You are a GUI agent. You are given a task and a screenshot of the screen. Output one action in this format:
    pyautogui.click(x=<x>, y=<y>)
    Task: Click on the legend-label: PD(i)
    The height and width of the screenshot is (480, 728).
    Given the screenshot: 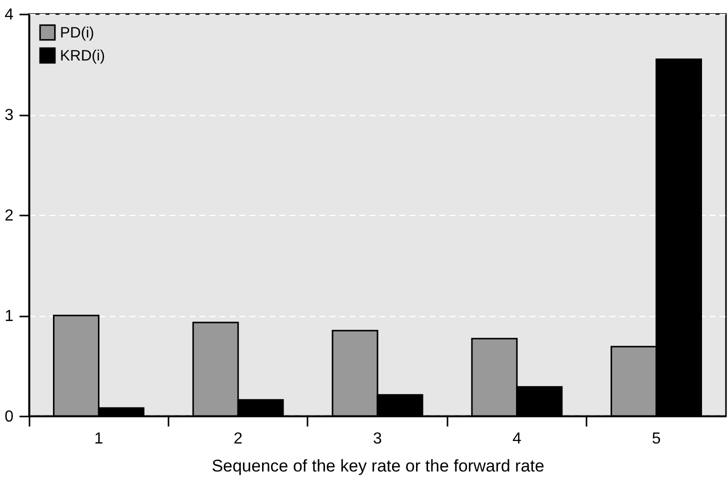 What is the action you would take?
    pyautogui.click(x=77, y=33)
    